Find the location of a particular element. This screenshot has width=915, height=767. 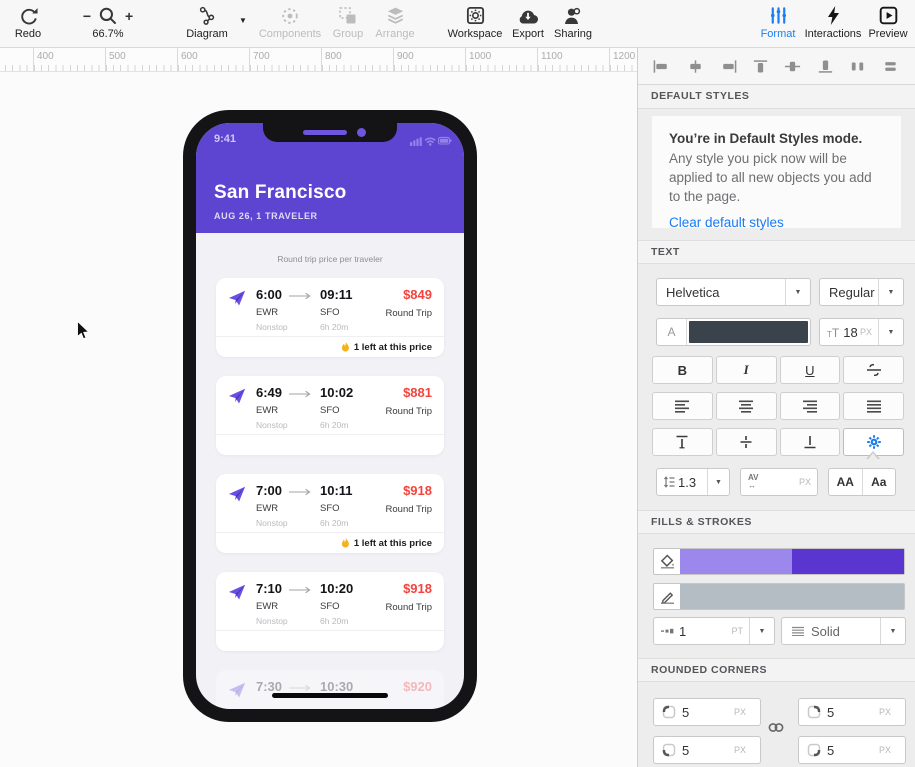

lightning-bolt-icon is located at coordinates (833, 15).